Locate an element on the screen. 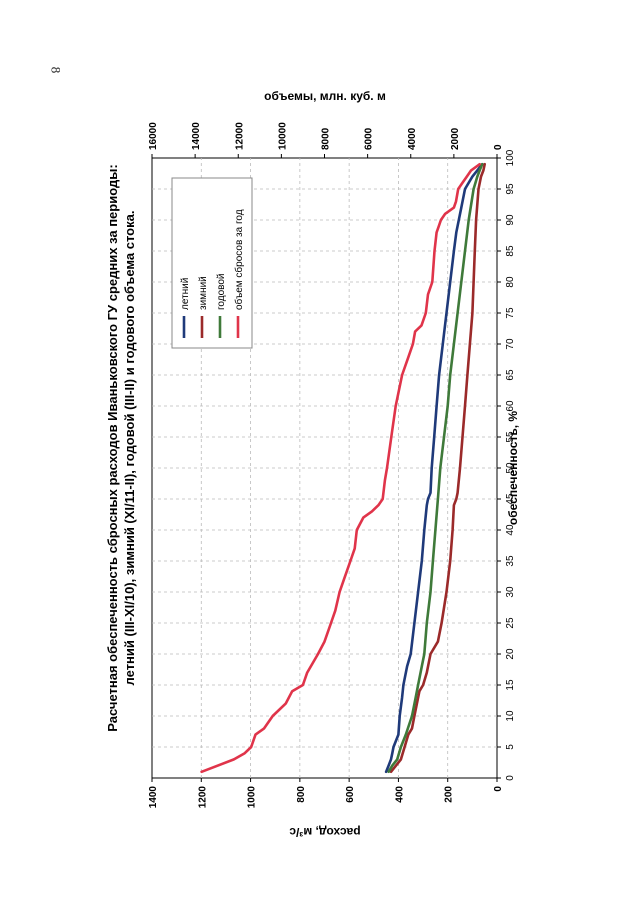  x-tick-label: 75 is located at coordinates (510, 313).